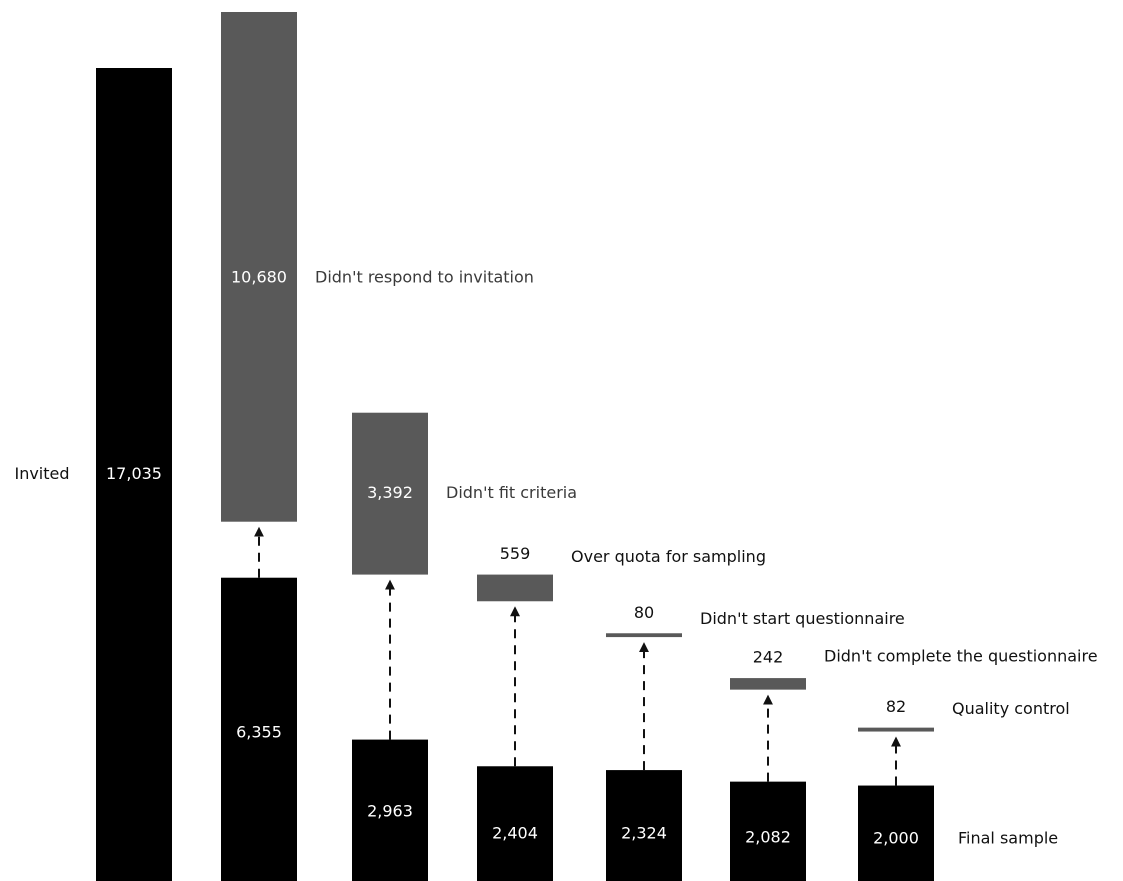 The width and height of the screenshot is (1123, 881). What do you see at coordinates (1011, 708) in the screenshot?
I see `bar-removed-6-reason-label: Quality control` at bounding box center [1011, 708].